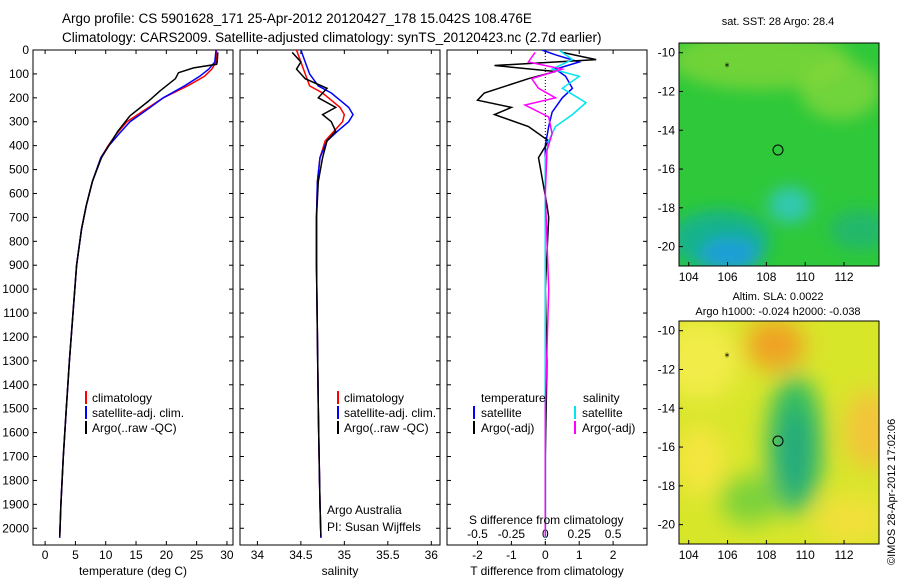 The image size is (900, 580). What do you see at coordinates (511, 555) in the screenshot?
I see `x-tick-label: -1` at bounding box center [511, 555].